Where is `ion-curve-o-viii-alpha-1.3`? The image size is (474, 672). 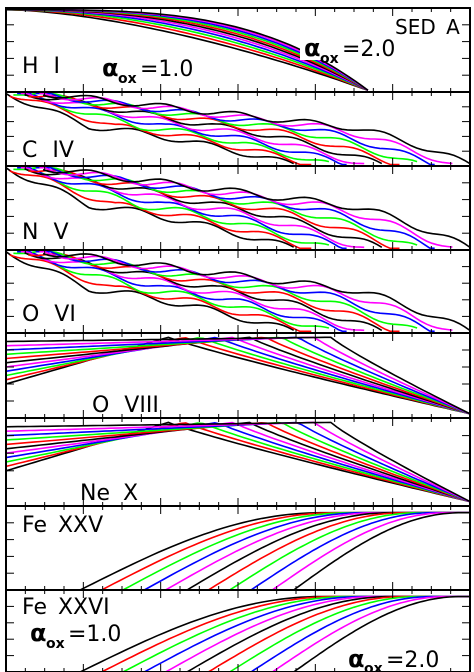
ion-curve-o-viii-alpha-1.3 is located at coordinates (238, 375).